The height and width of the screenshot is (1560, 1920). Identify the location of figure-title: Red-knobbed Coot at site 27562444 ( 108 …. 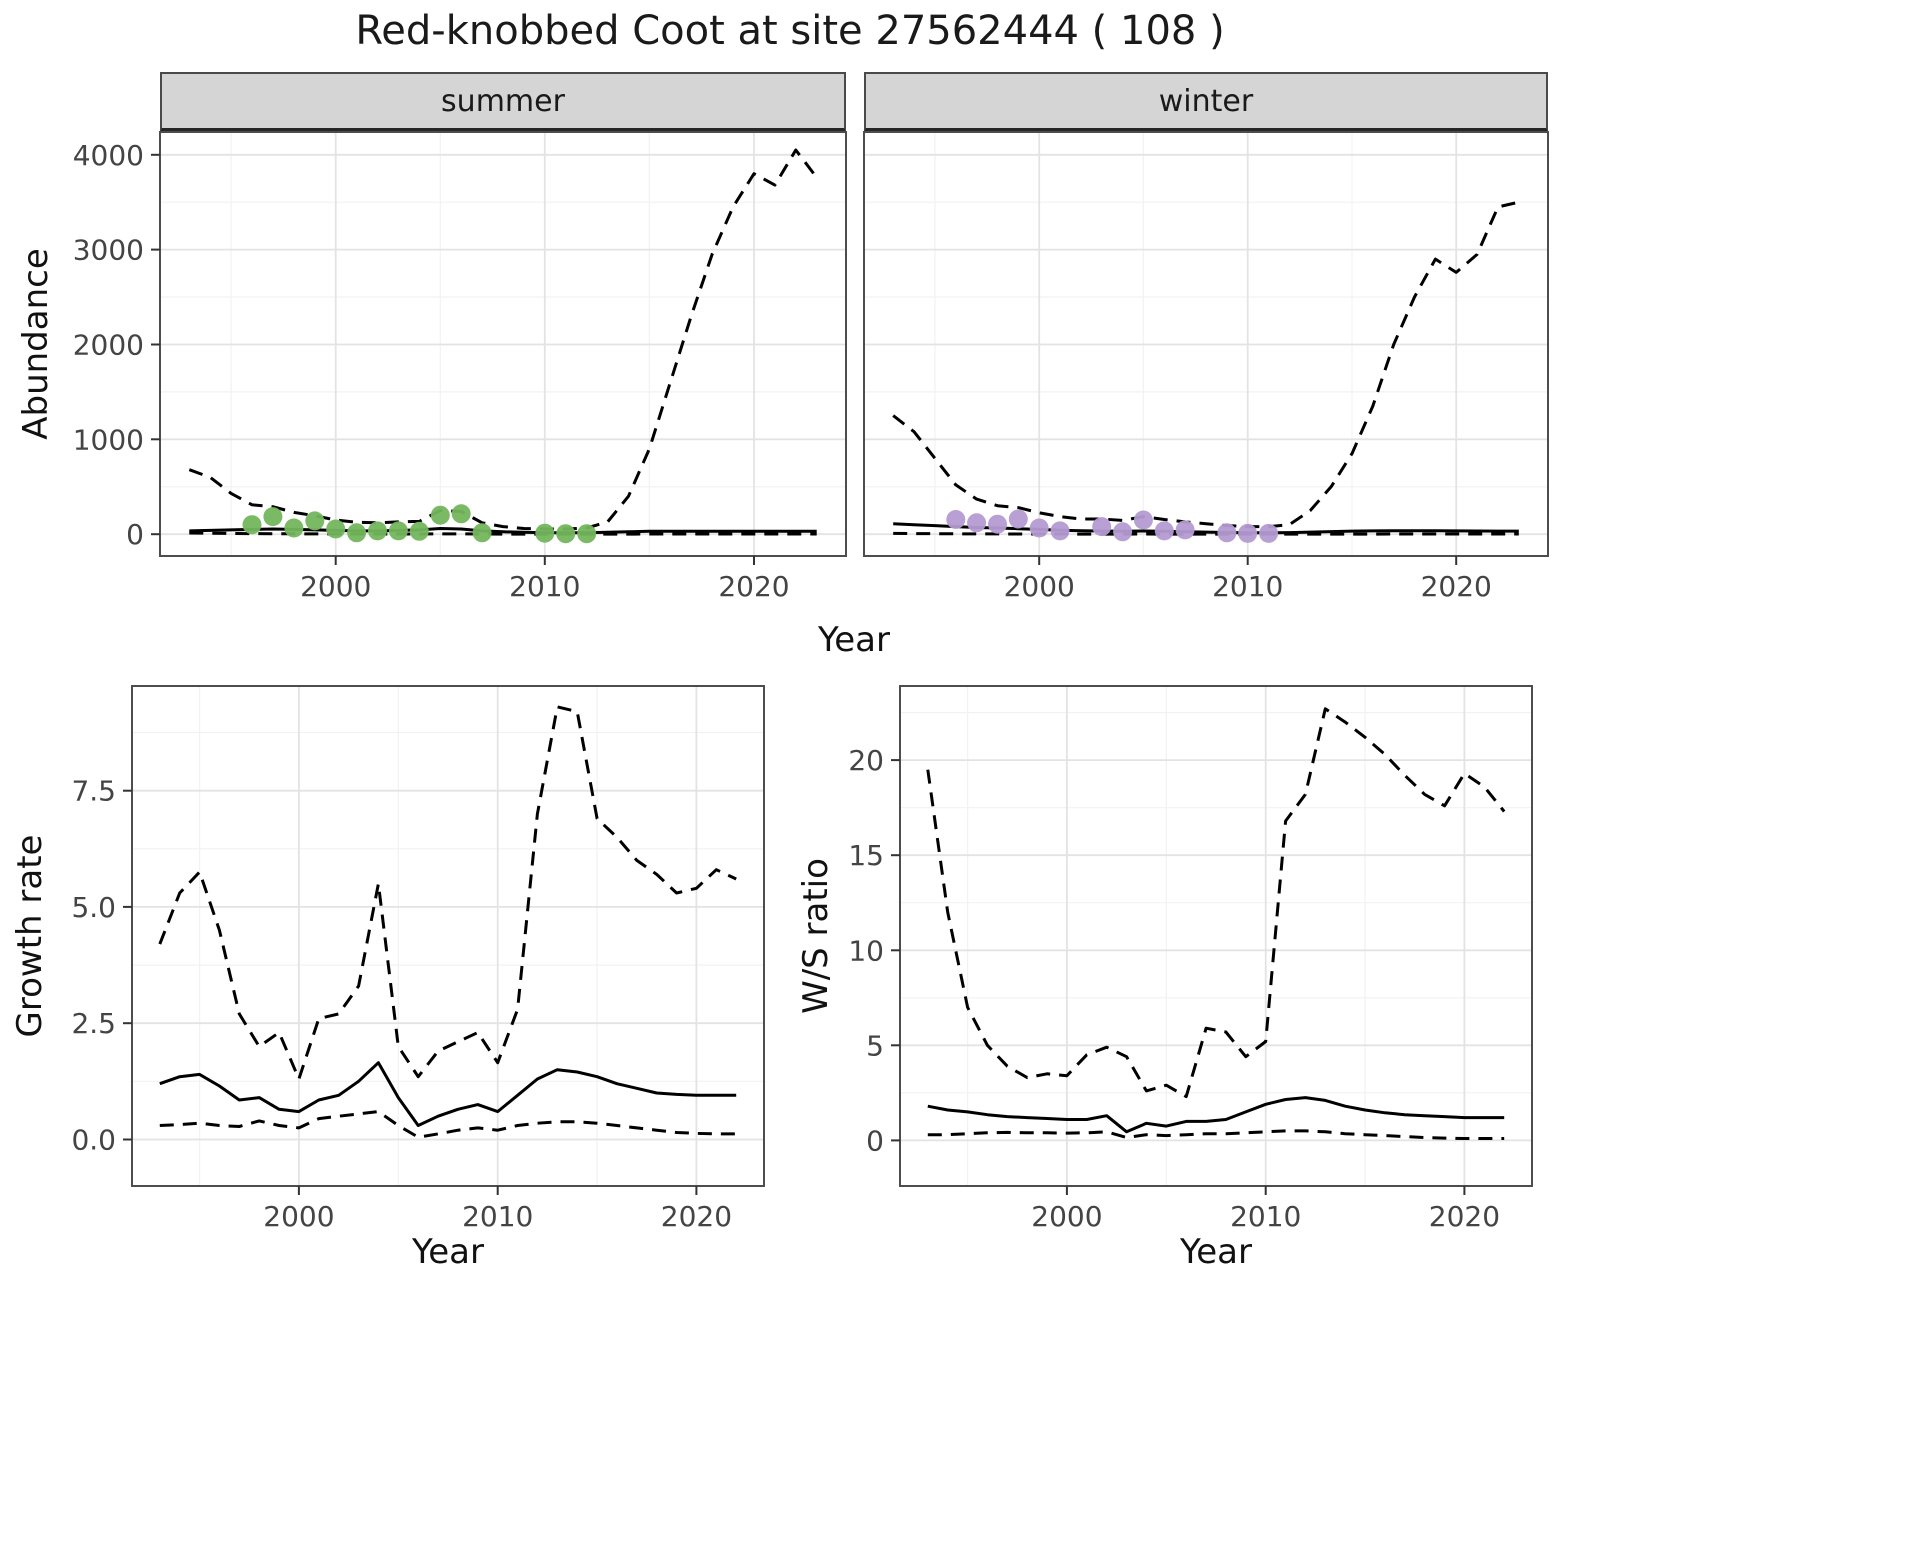
(790, 31).